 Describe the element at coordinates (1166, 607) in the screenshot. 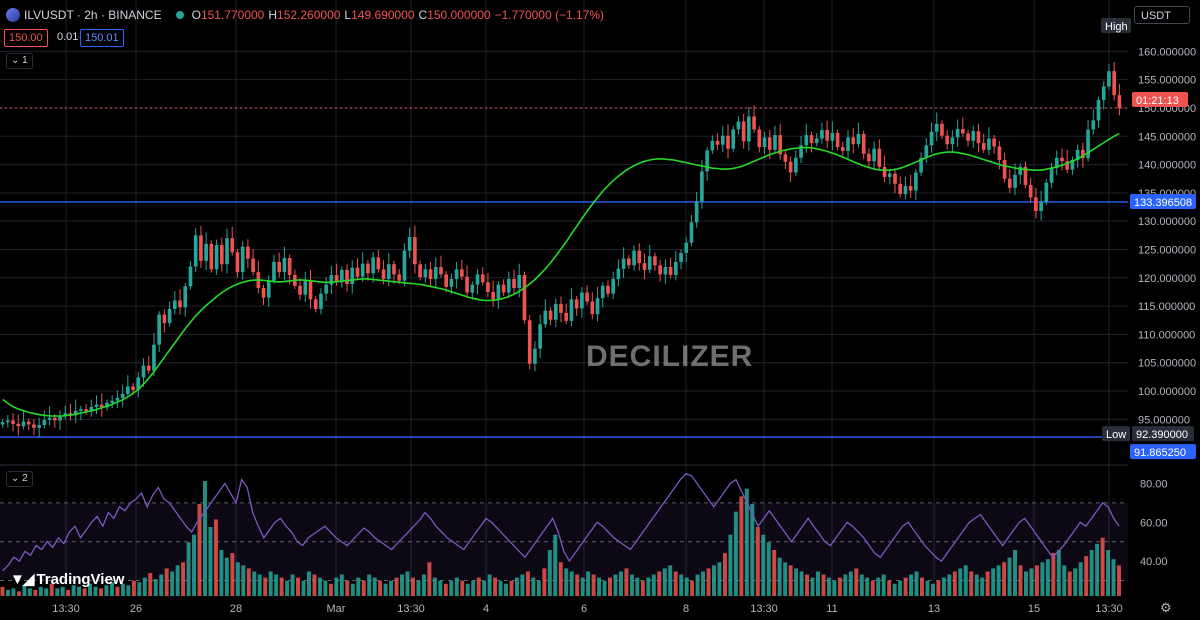

I see `gear-icon: ⚙` at that location.